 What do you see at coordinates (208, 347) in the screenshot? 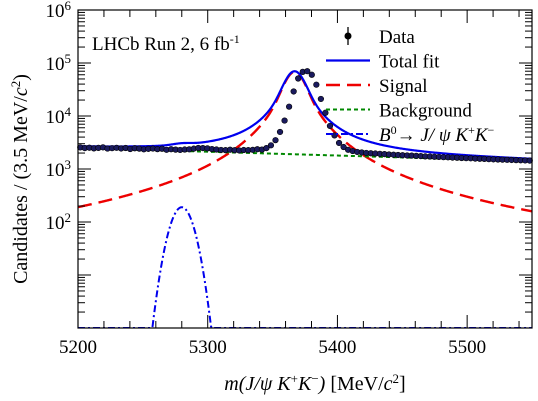
I see `x-tick-label: 5300` at bounding box center [208, 347].